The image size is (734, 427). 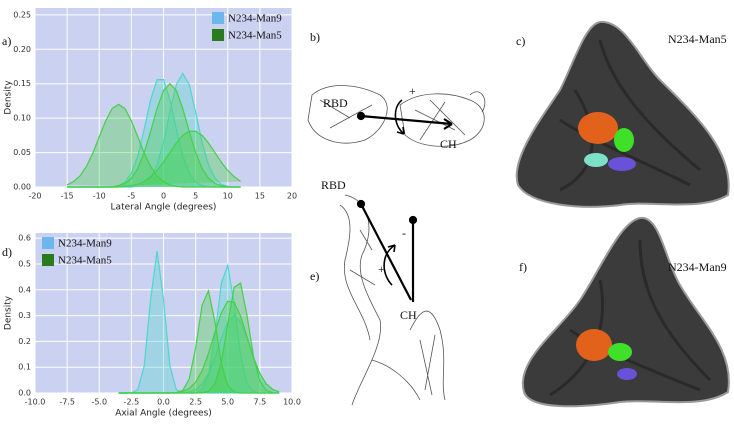 What do you see at coordinates (22, 187) in the screenshot?
I see `y-tick-label: 0.00` at bounding box center [22, 187].